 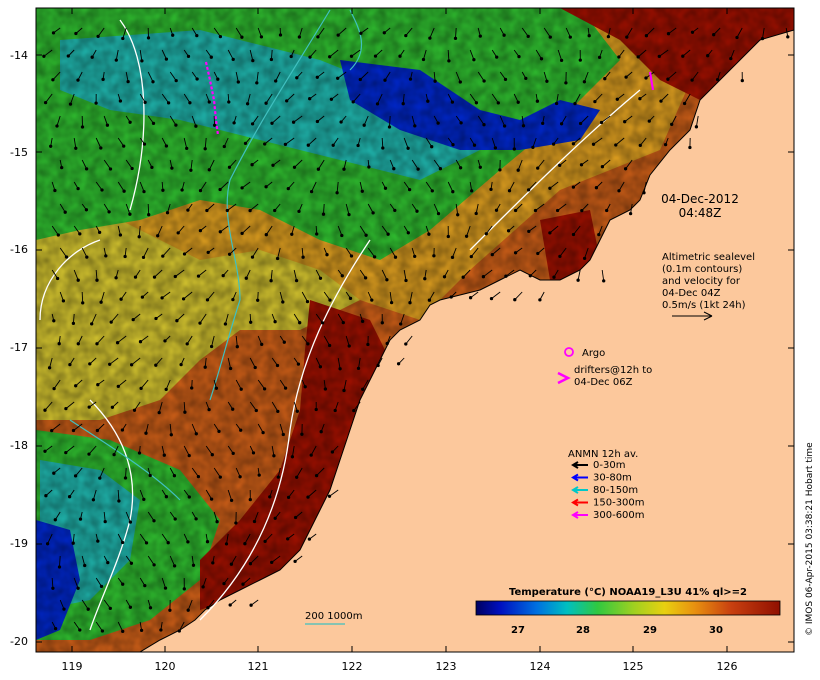 I want to click on drifter-tracks, so click(x=429, y=98).